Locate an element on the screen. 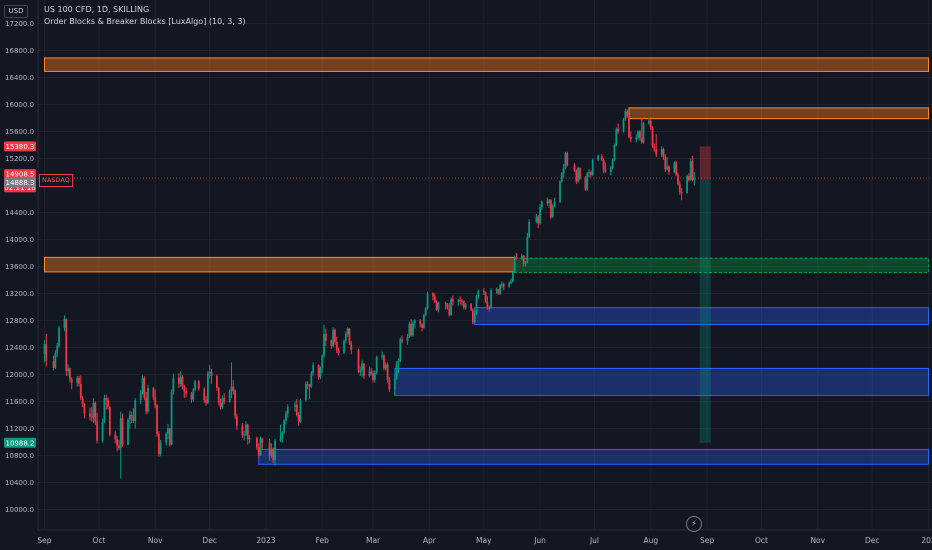 The height and width of the screenshot is (550, 932). currency-button: USD is located at coordinates (16, 11).